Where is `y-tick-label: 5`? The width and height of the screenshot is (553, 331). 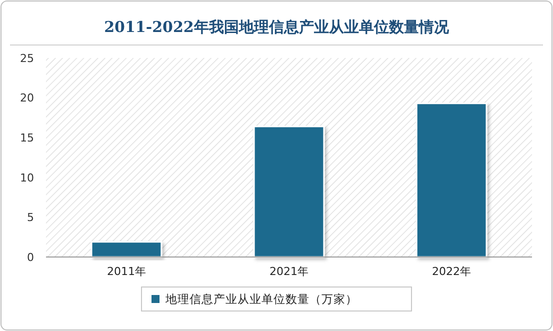
y-tick-label: 5 is located at coordinates (30, 217).